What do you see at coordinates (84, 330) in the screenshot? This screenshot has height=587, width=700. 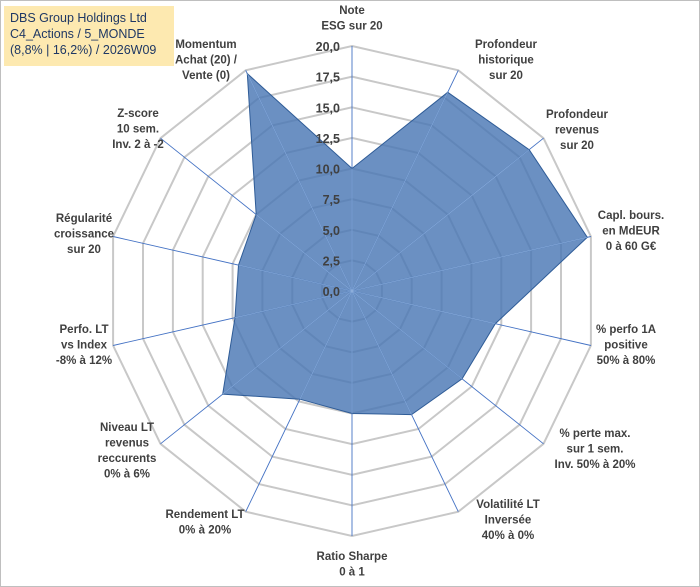 I see `axis-label-line: Perfo. LT` at bounding box center [84, 330].